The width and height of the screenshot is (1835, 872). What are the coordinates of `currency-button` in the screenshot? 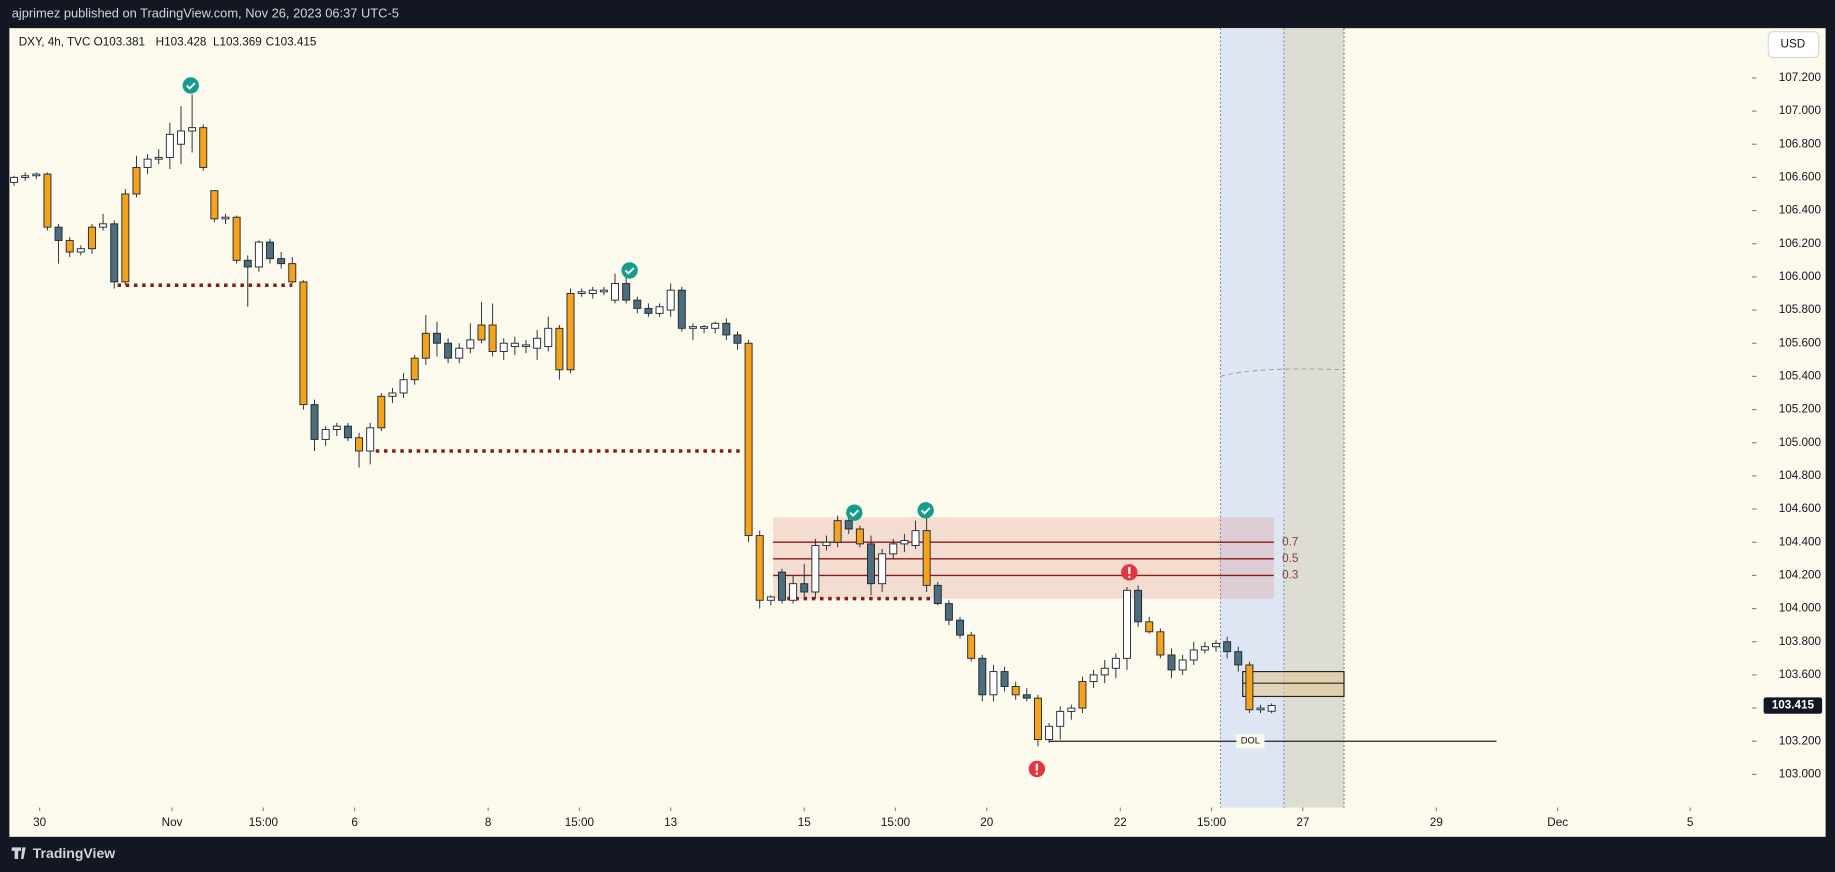 It's located at (1793, 44).